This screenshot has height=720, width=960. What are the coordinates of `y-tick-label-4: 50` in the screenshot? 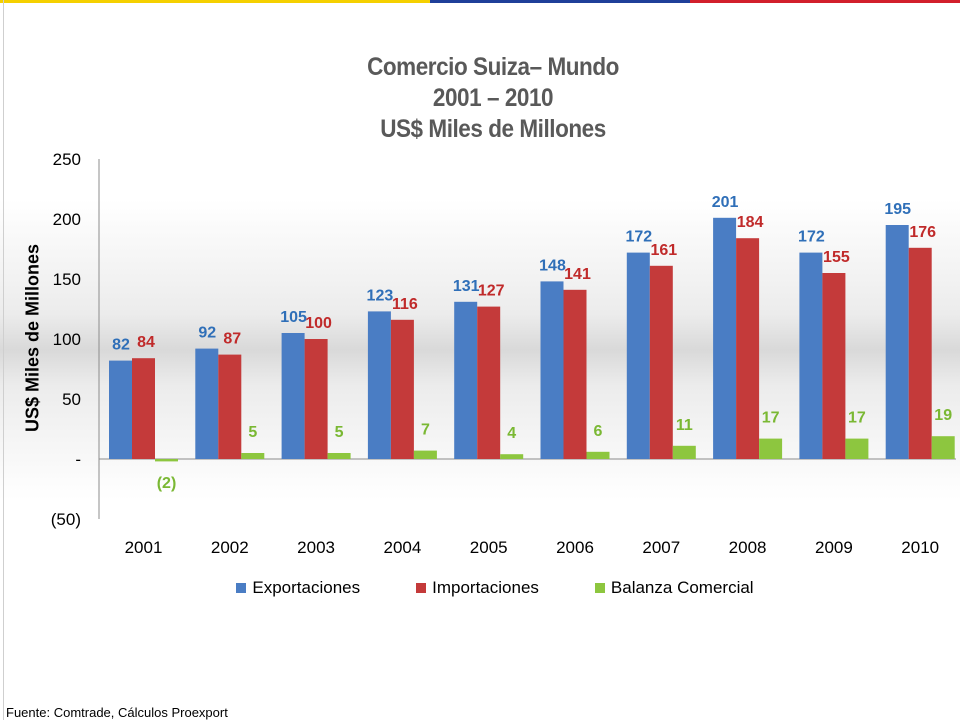 It's located at (71, 399).